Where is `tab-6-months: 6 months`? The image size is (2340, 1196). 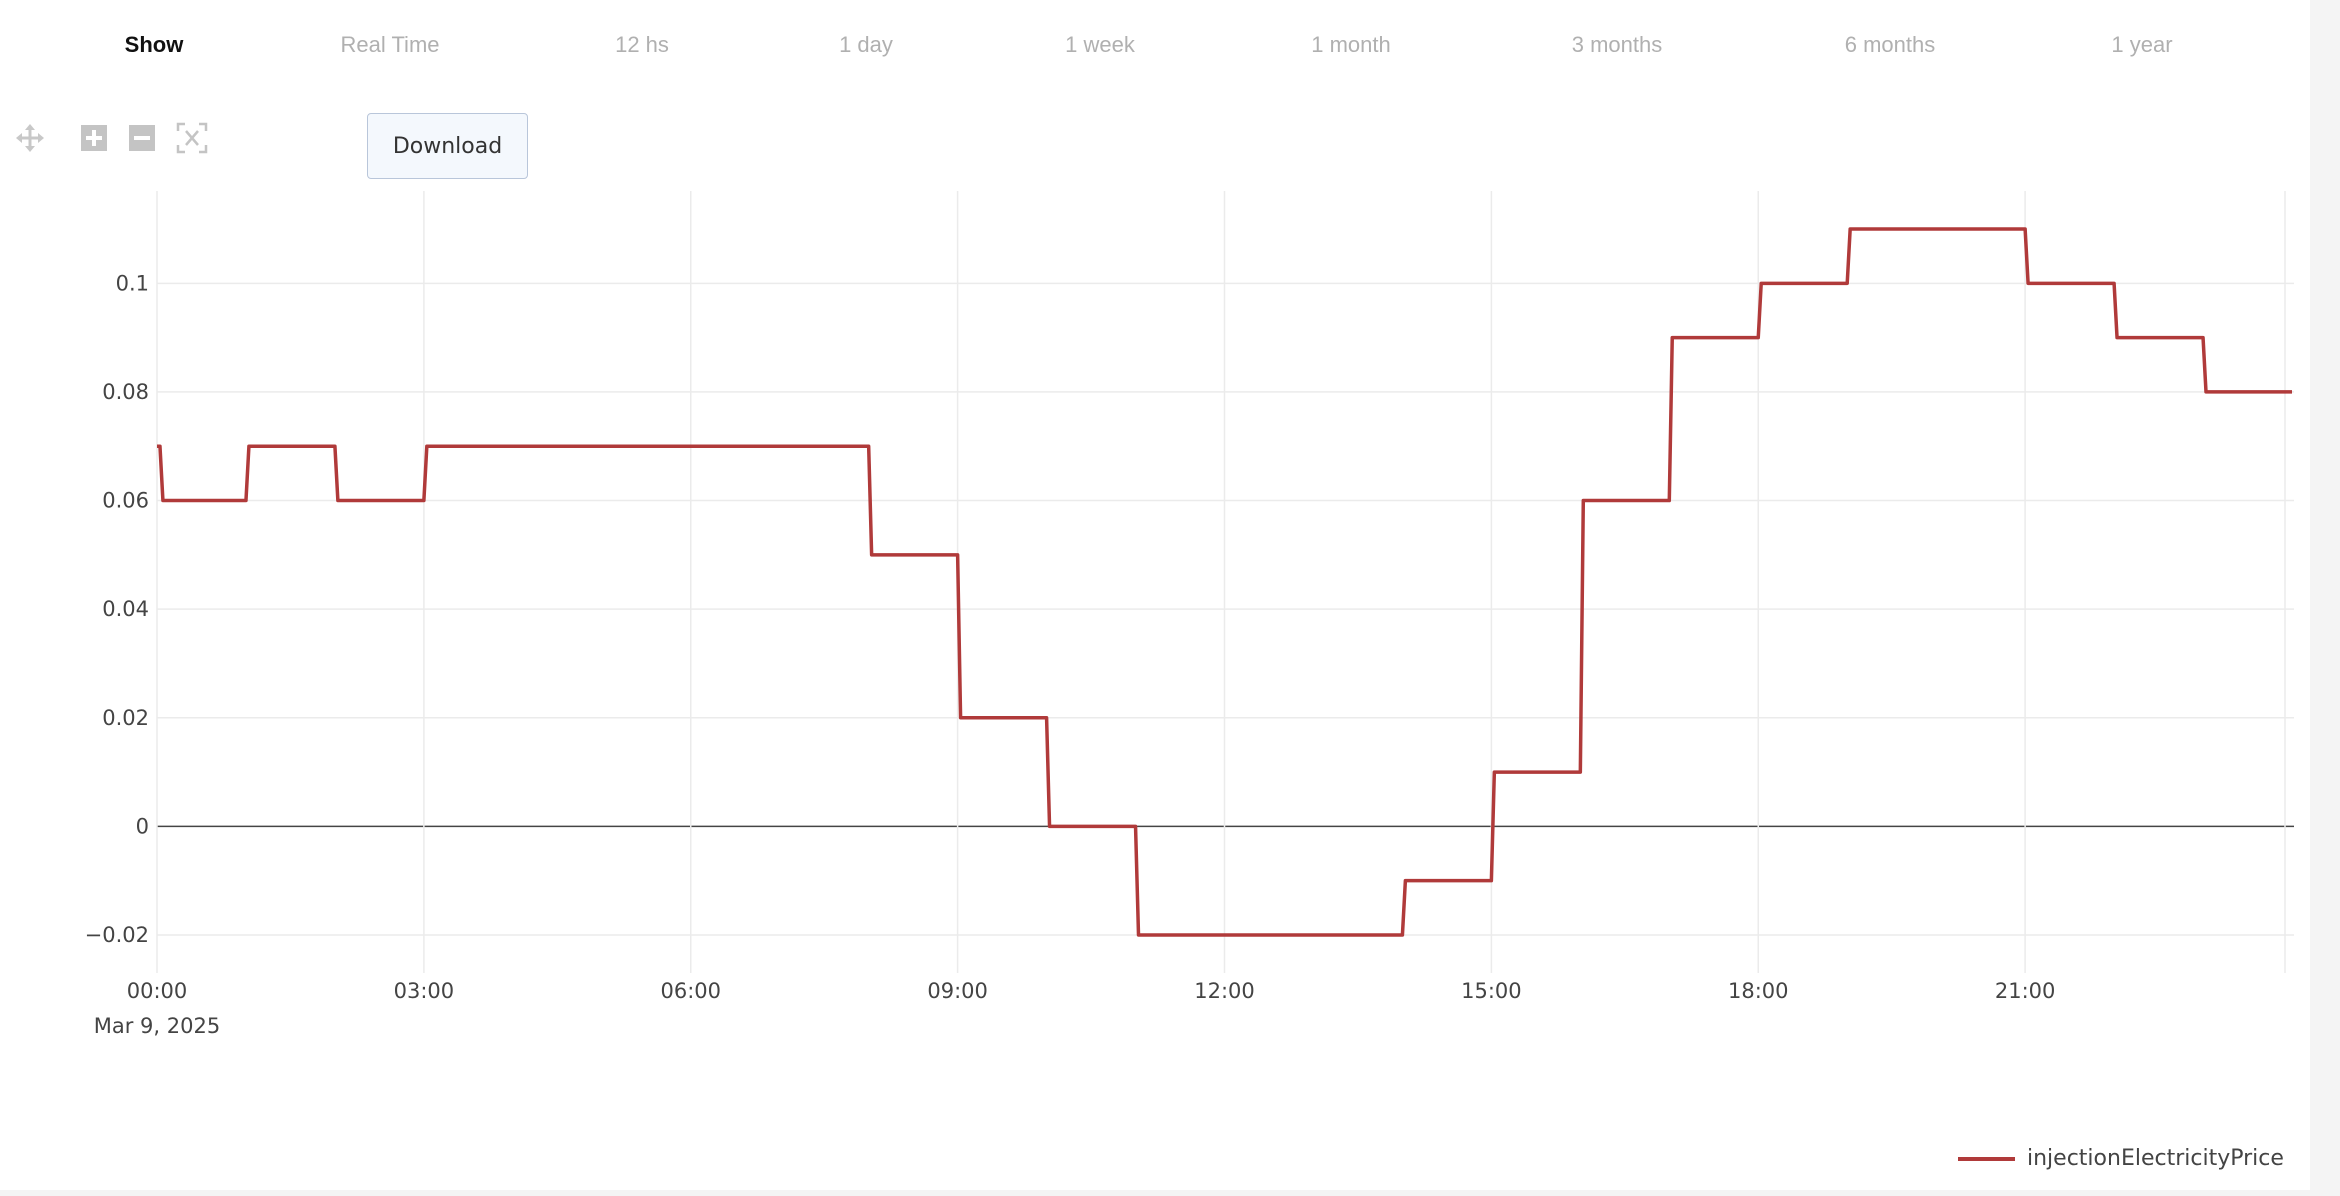
tab-6-months: 6 months is located at coordinates (1890, 44).